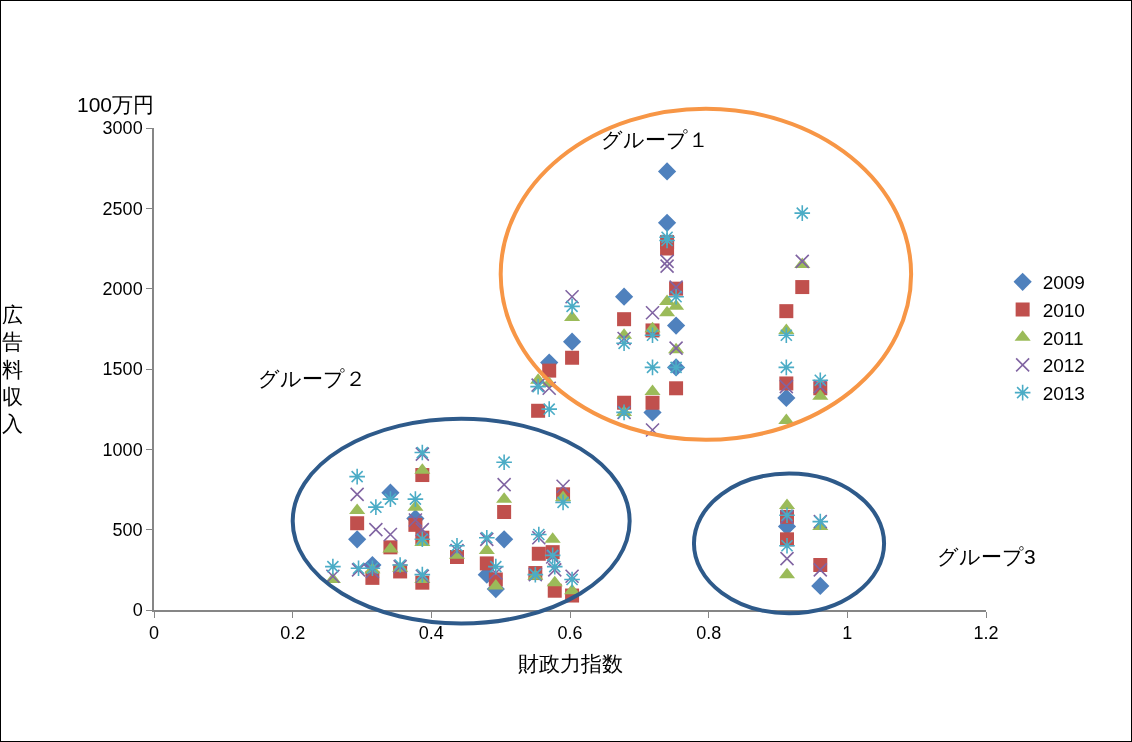 The height and width of the screenshot is (742, 1132). Describe the element at coordinates (127, 529) in the screenshot. I see `y-tick-label: 500` at that location.